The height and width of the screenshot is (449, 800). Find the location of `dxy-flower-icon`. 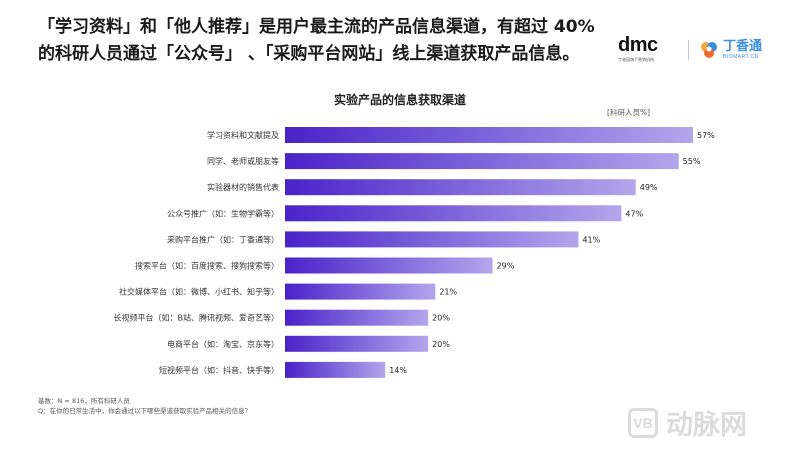

dxy-flower-icon is located at coordinates (709, 50).